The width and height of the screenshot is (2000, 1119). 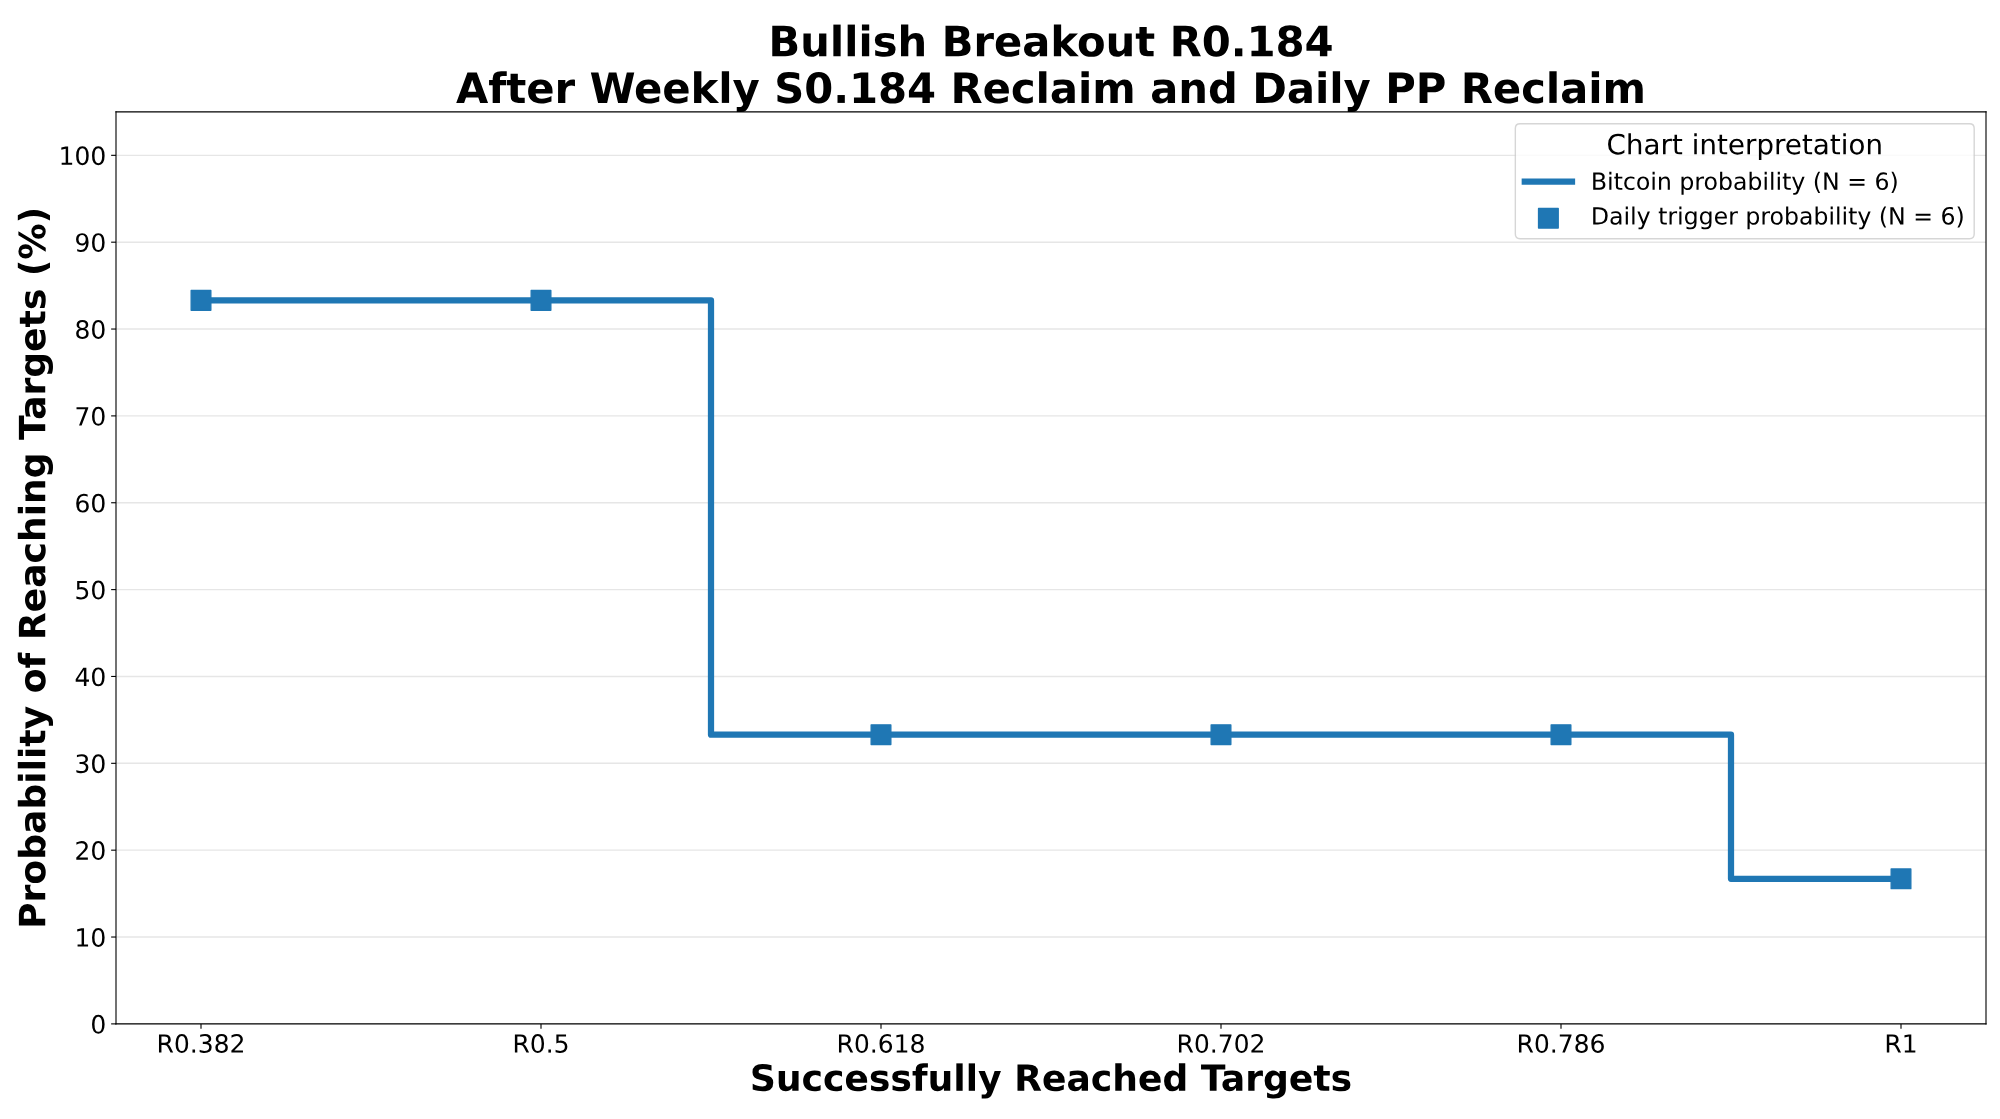 I want to click on chart-title: Bullish Breakout R0.184 After Weekly S0.184 Reclaim and Daily PP Reclaim, so click(x=1049, y=68).